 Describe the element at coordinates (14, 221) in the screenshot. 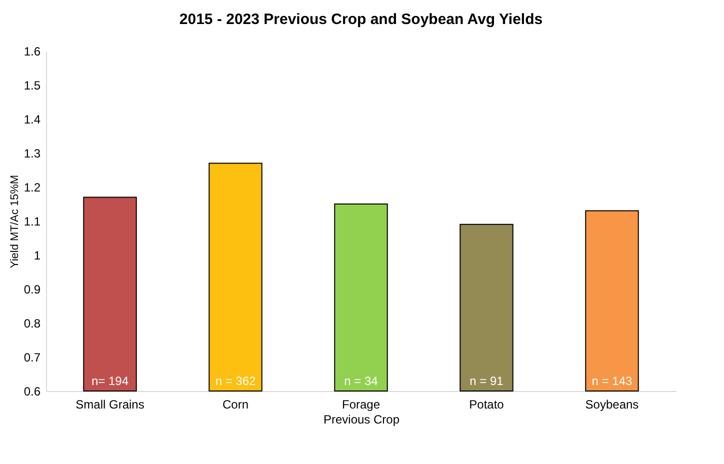

I see `y-axis-title: Yield MT/Ac 15%M` at that location.